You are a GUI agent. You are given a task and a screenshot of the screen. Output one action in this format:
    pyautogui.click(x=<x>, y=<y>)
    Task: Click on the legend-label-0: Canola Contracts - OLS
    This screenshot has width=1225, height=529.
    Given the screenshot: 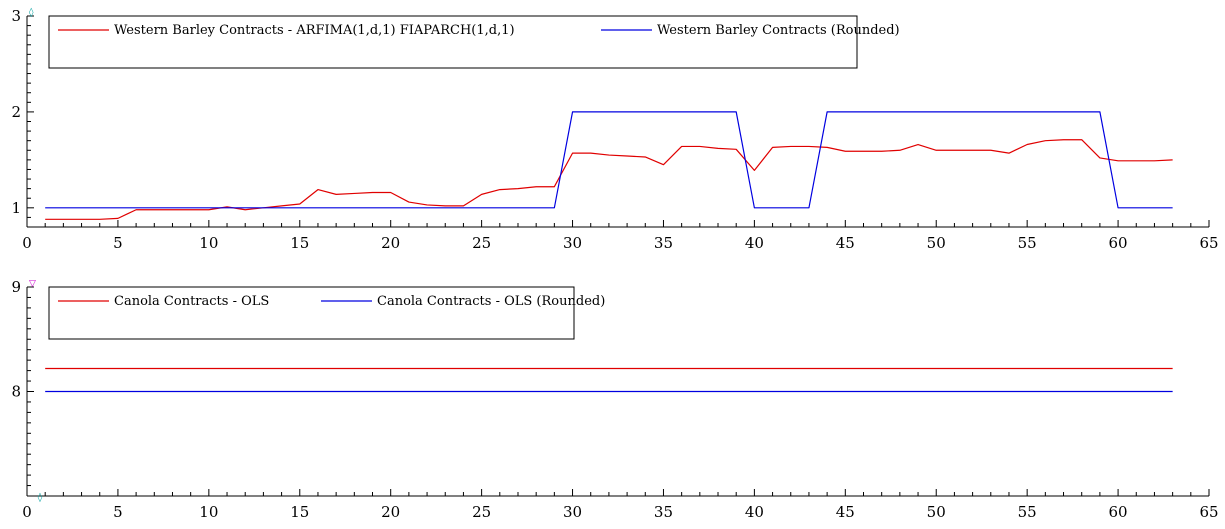 What is the action you would take?
    pyautogui.click(x=191, y=301)
    